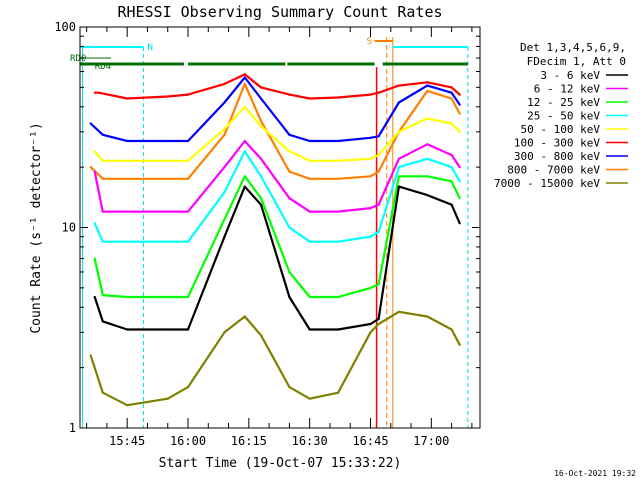  Describe the element at coordinates (368, 42) in the screenshot. I see `flag-label-s: S` at that location.